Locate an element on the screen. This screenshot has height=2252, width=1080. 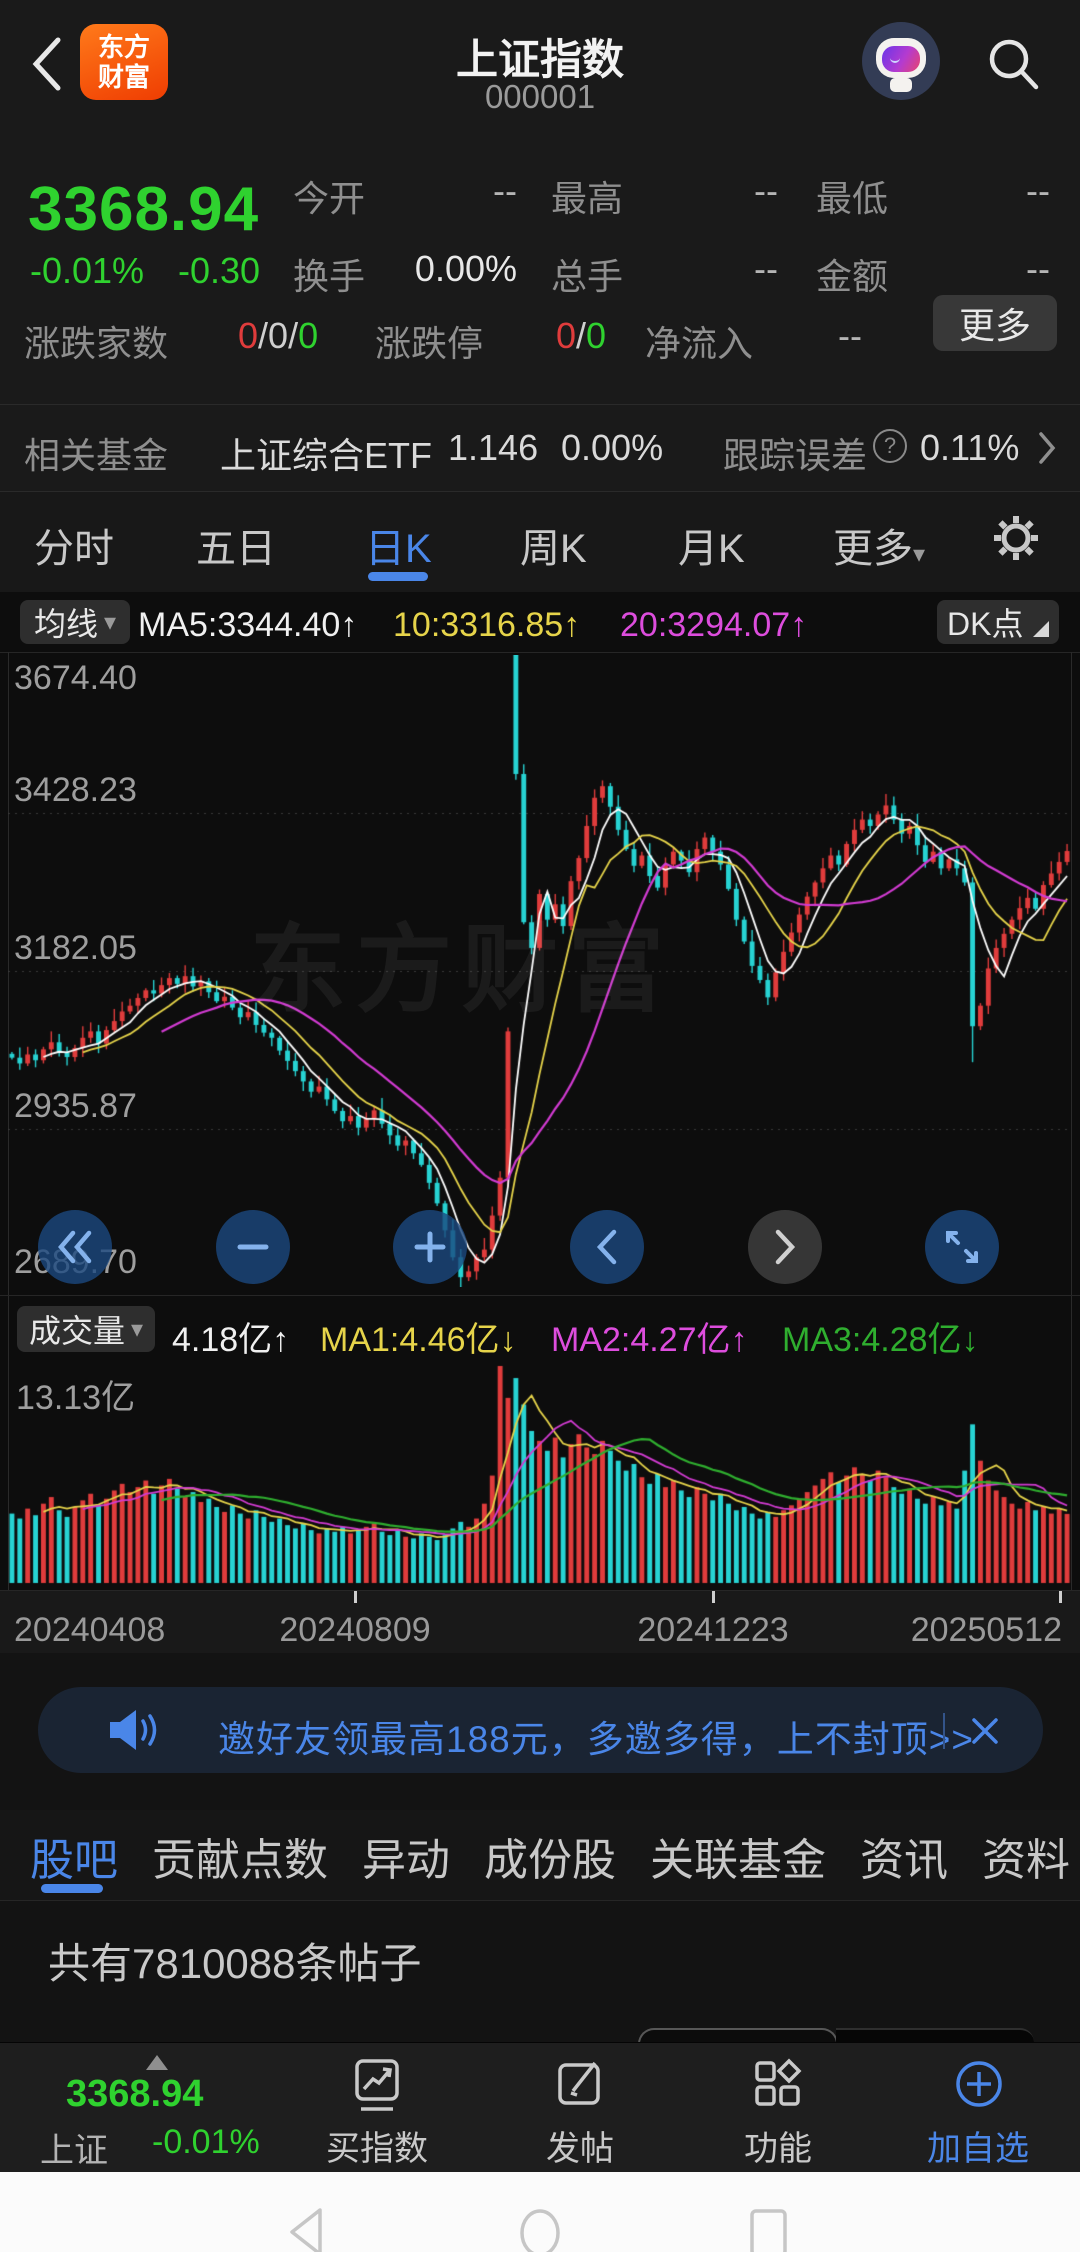
nav-index-price: 3368.94 is located at coordinates (135, 2094).